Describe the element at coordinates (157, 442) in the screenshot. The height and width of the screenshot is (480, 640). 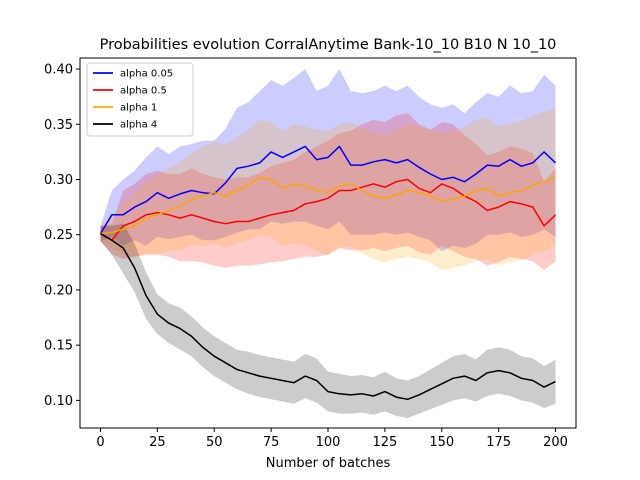
I see `x-tick-label: 25` at that location.